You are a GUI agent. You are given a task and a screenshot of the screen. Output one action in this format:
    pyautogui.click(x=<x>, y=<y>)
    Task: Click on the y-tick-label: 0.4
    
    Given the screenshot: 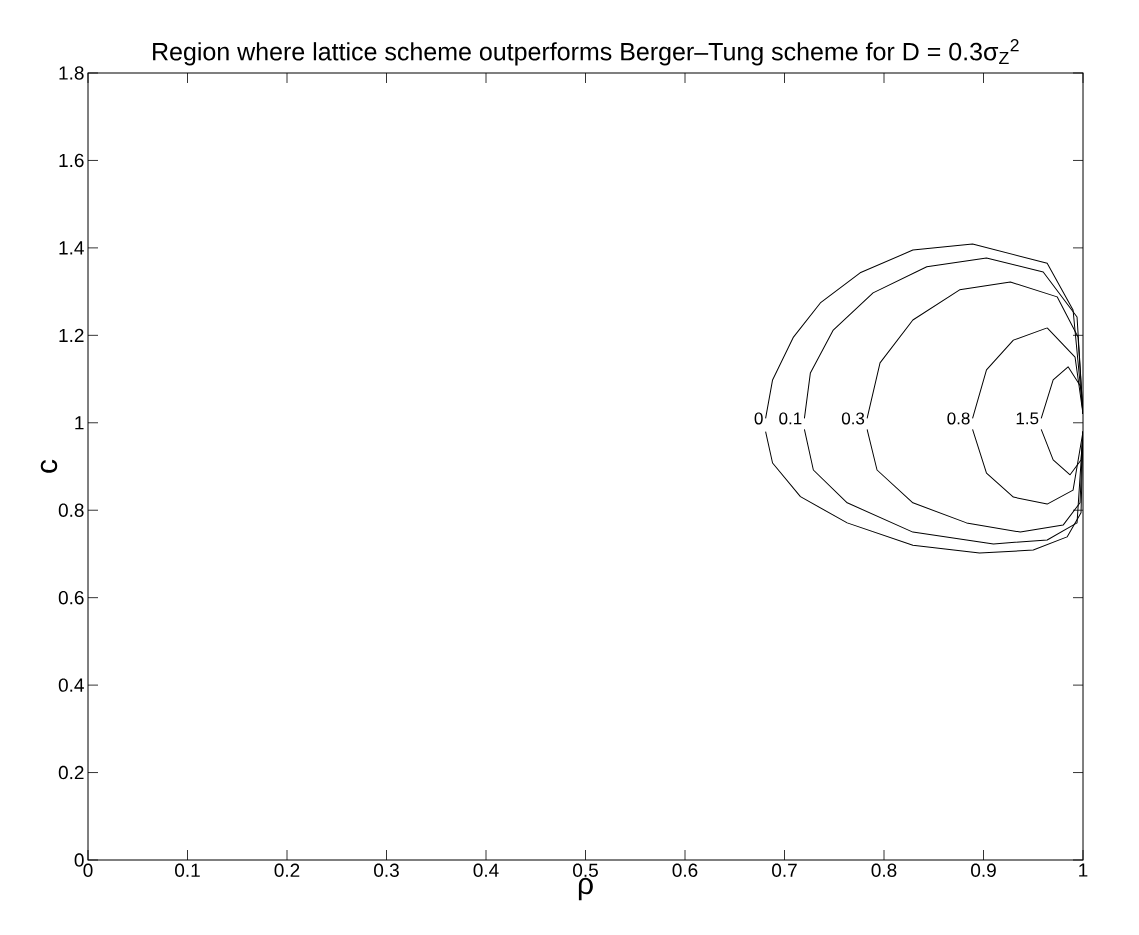 What is the action you would take?
    pyautogui.click(x=71, y=685)
    